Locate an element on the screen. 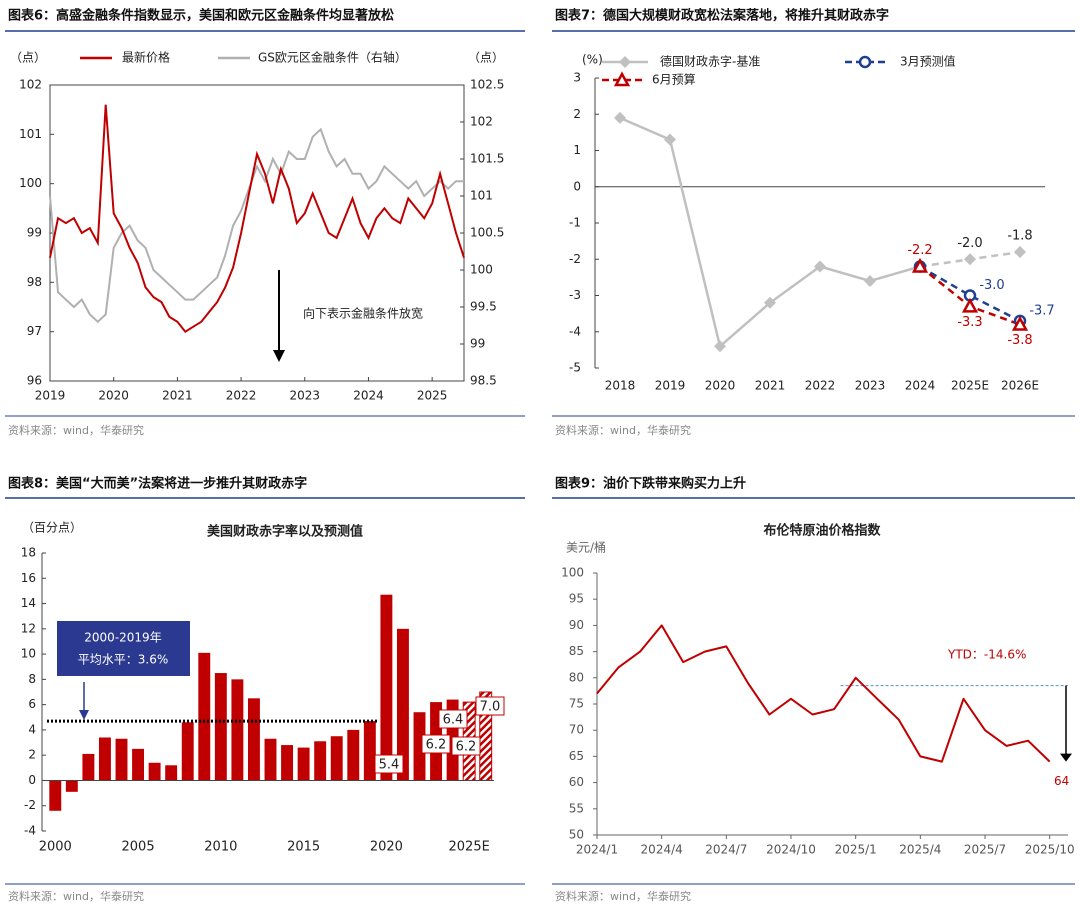 The width and height of the screenshot is (1080, 906). y-tick-label: 101 is located at coordinates (30, 134).